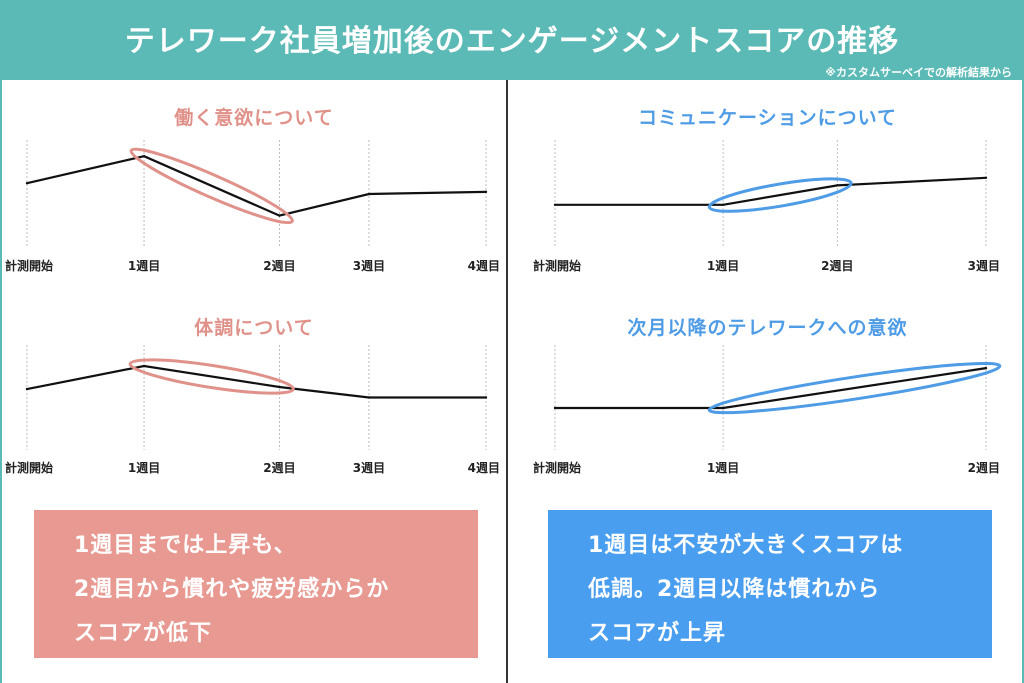 Image resolution: width=1024 pixels, height=683 pixels. Describe the element at coordinates (657, 633) in the screenshot. I see `callout-right-line: スコアが上昇` at that location.